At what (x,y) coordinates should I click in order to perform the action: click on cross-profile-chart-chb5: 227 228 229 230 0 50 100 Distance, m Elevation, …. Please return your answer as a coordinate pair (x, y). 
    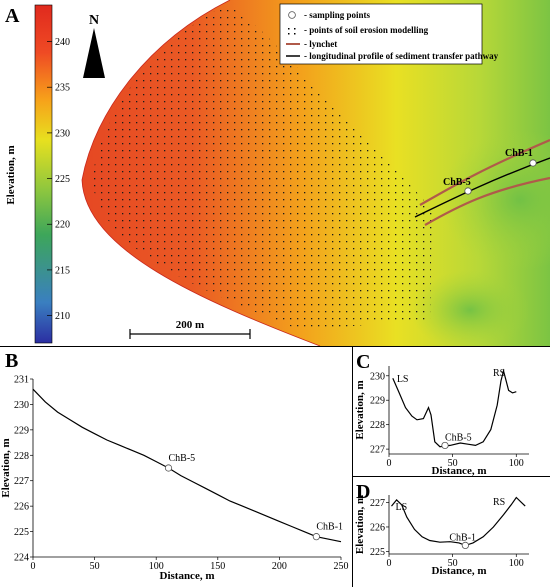
    Looking at the image, I should click on (441, 421).